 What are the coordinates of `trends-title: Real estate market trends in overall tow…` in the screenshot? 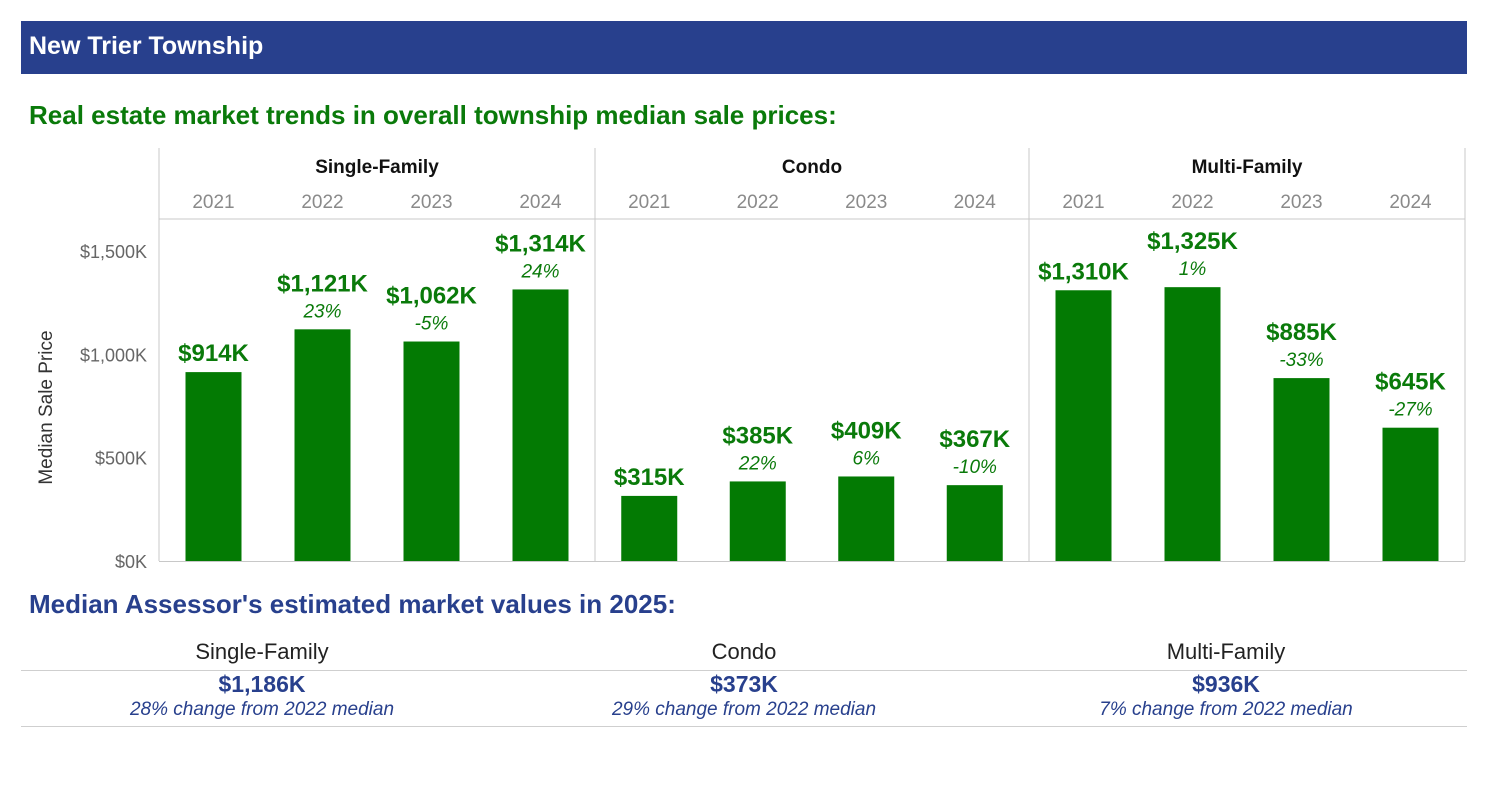 It's located at (433, 115).